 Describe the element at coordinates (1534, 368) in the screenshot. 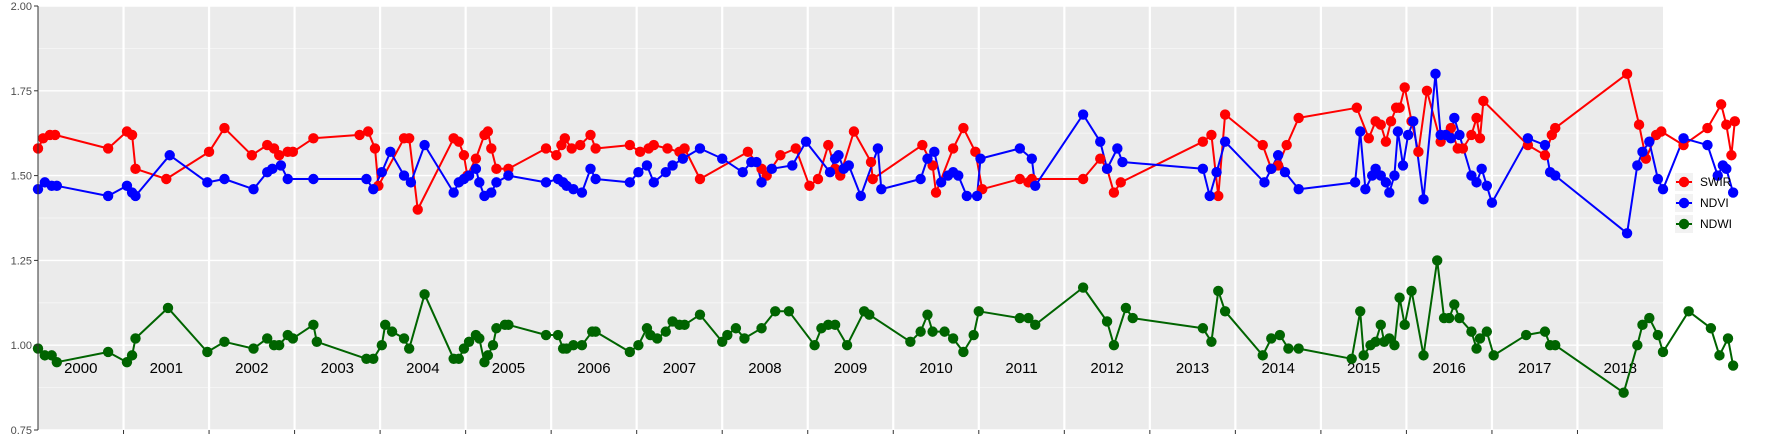

I see `year-label: 2017` at that location.